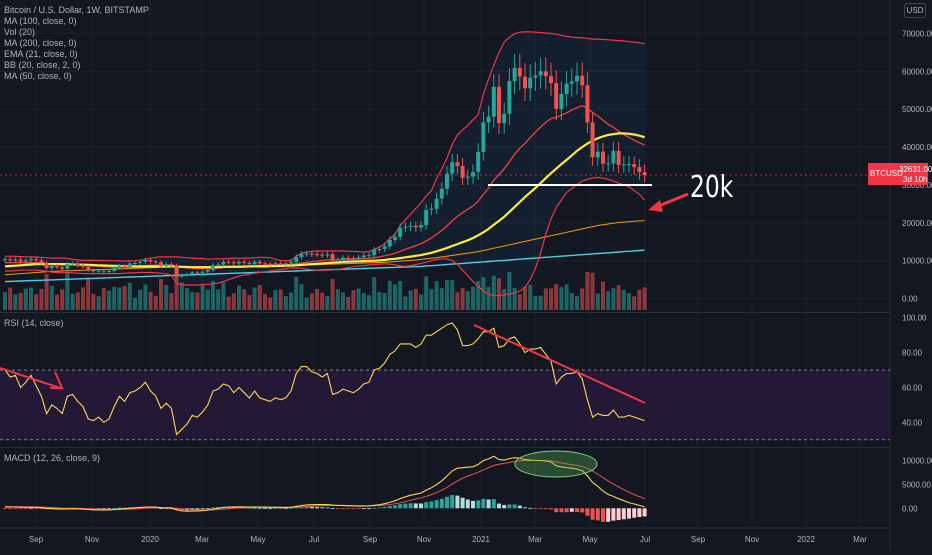  What do you see at coordinates (36, 539) in the screenshot?
I see `x-tick-label: Sep` at bounding box center [36, 539].